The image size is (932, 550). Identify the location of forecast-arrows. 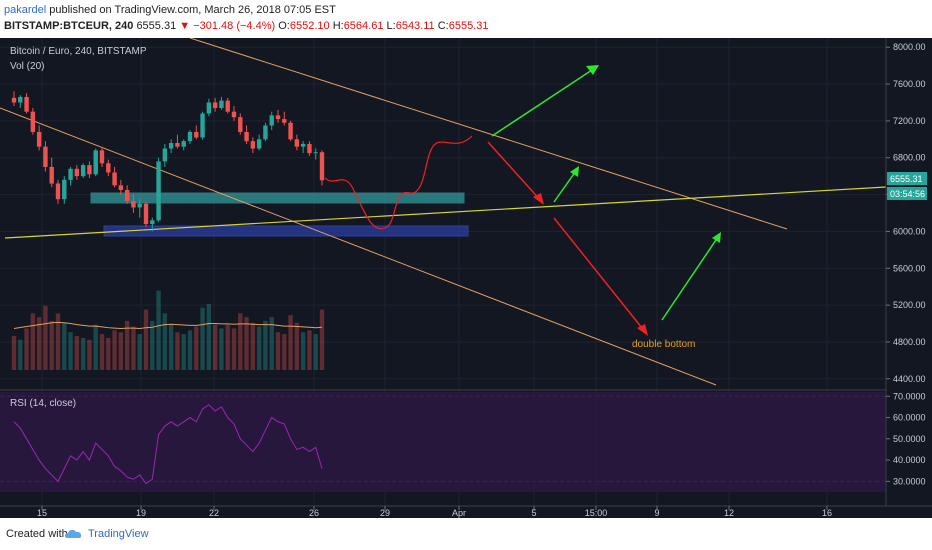
(604, 200).